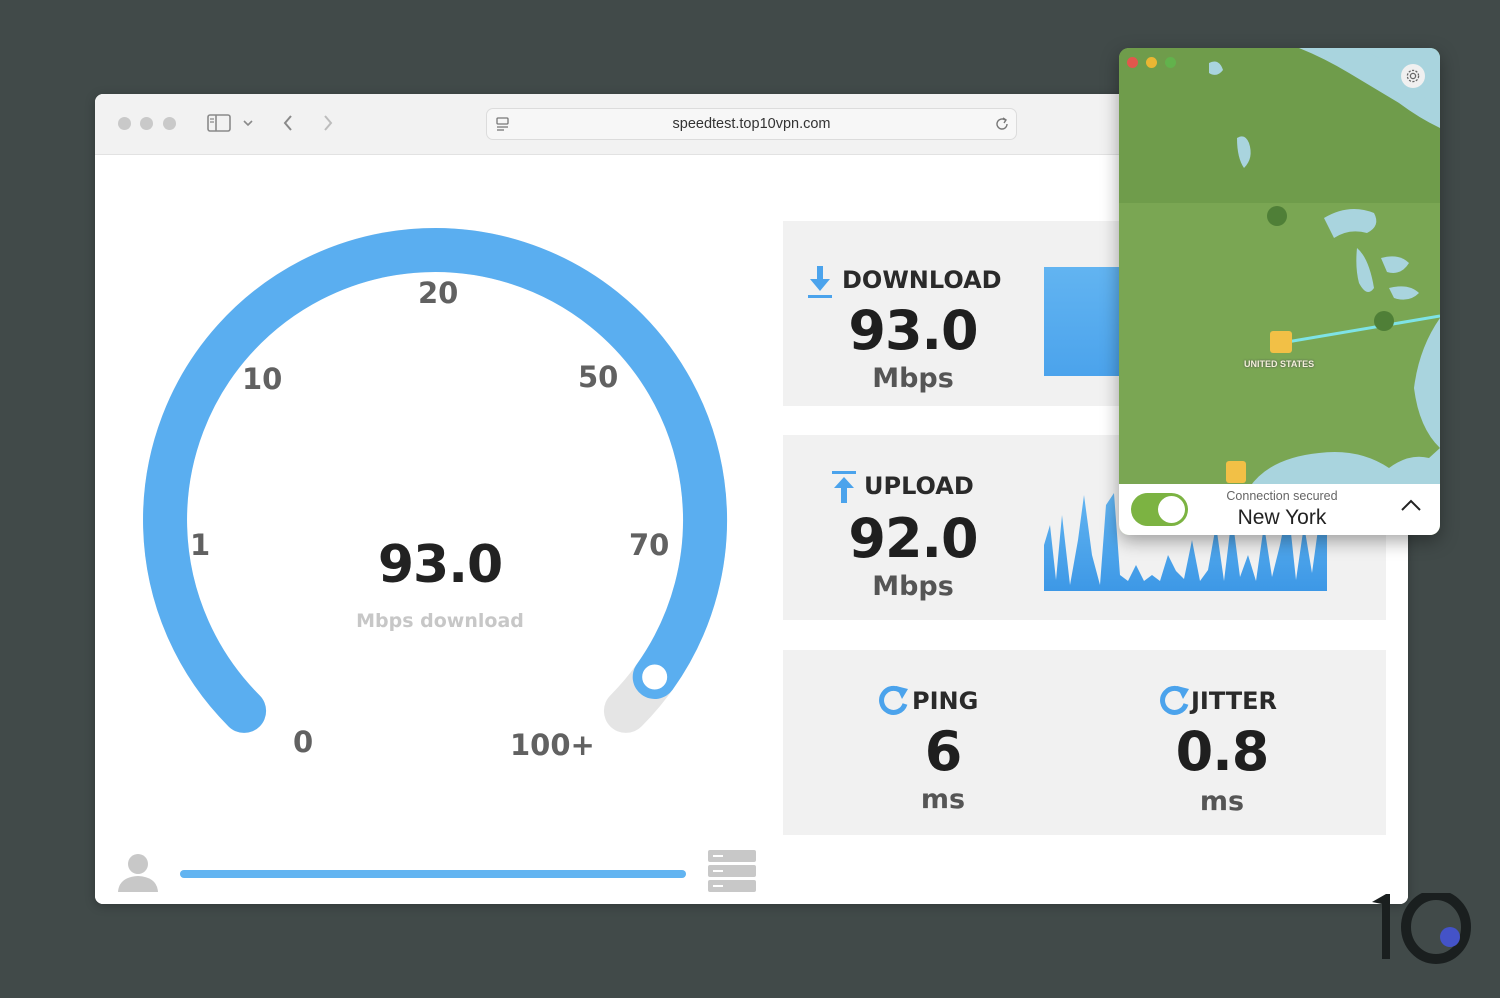  What do you see at coordinates (146, 123) in the screenshot?
I see `minimize-window-button` at bounding box center [146, 123].